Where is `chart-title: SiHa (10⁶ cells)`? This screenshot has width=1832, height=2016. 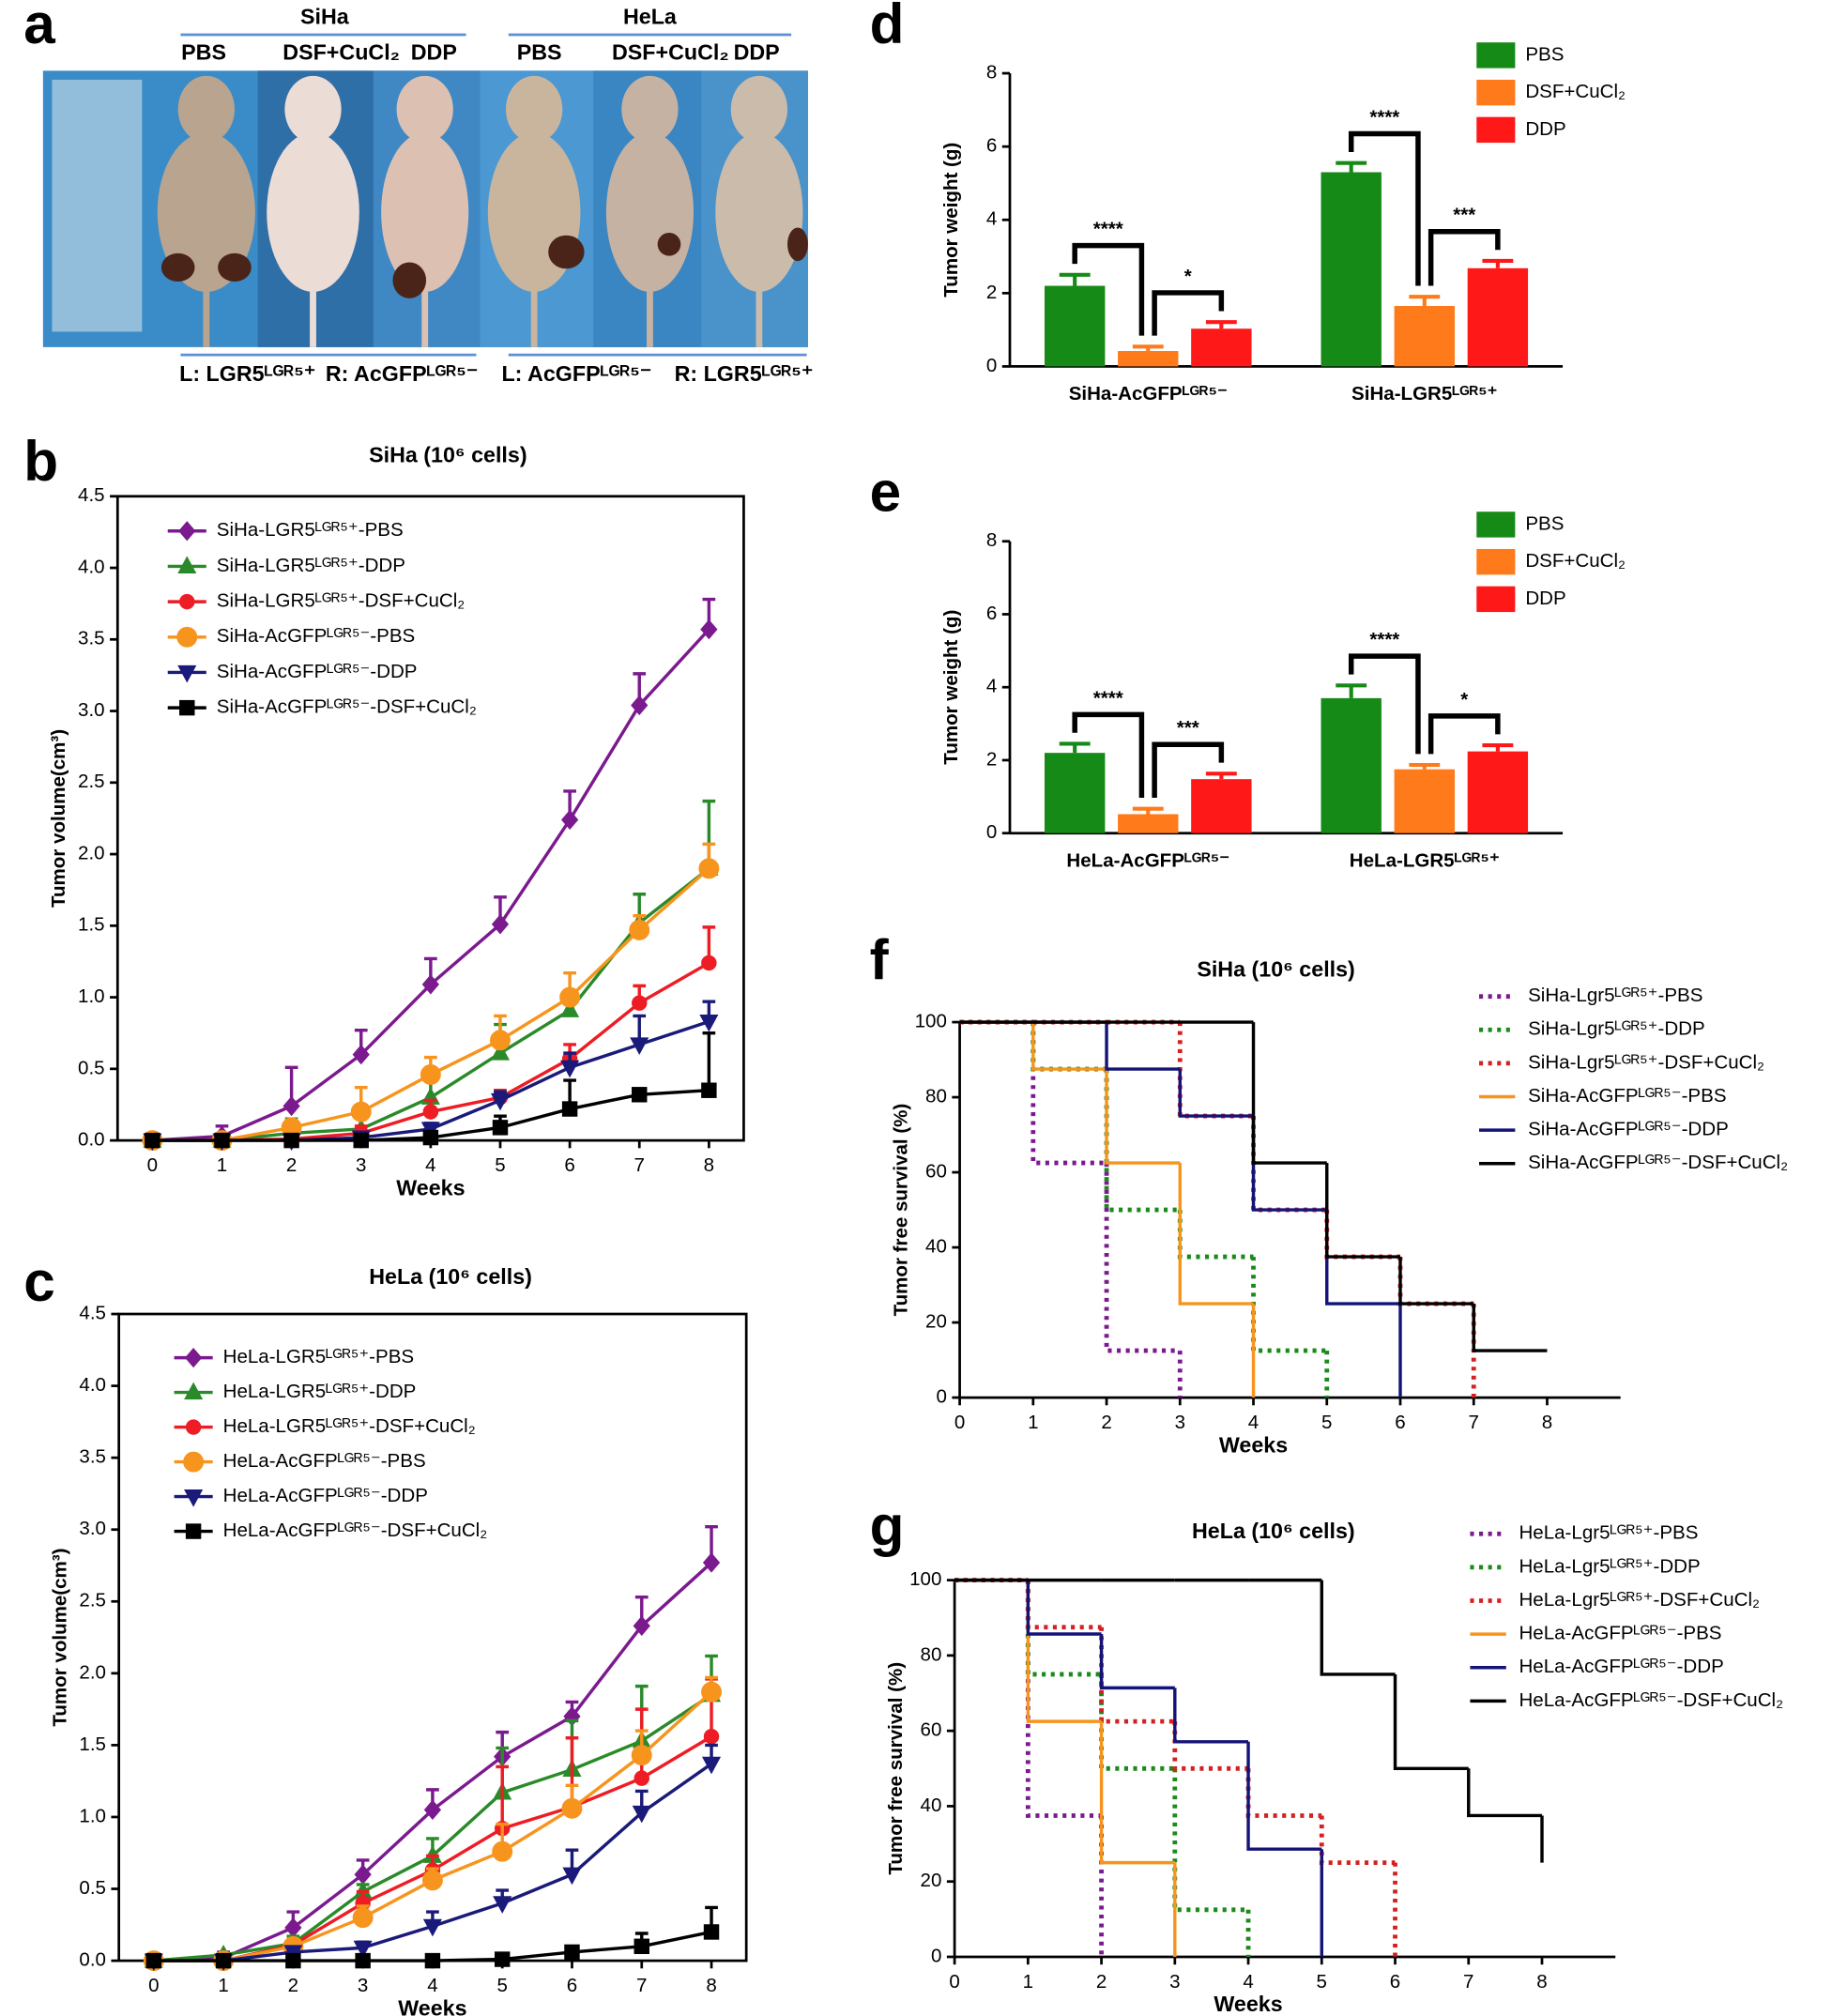 chart-title: SiHa (10⁶ cells) is located at coordinates (1275, 968).